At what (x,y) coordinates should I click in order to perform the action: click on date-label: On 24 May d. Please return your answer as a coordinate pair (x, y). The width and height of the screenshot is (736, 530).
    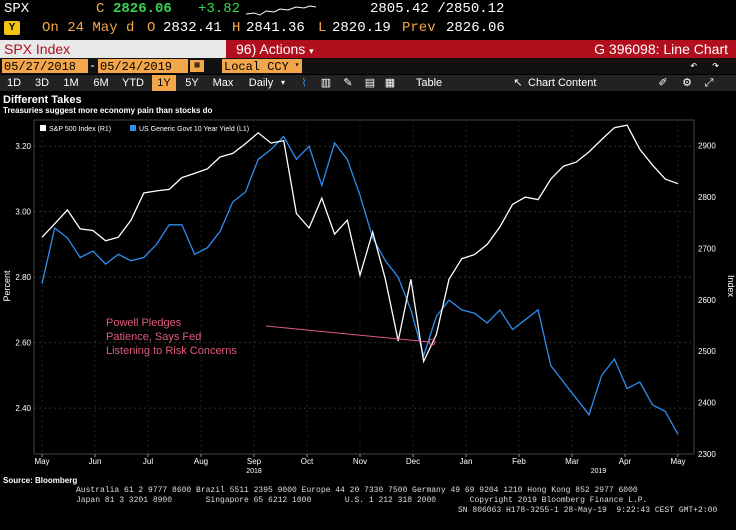
    Looking at the image, I should click on (88, 28).